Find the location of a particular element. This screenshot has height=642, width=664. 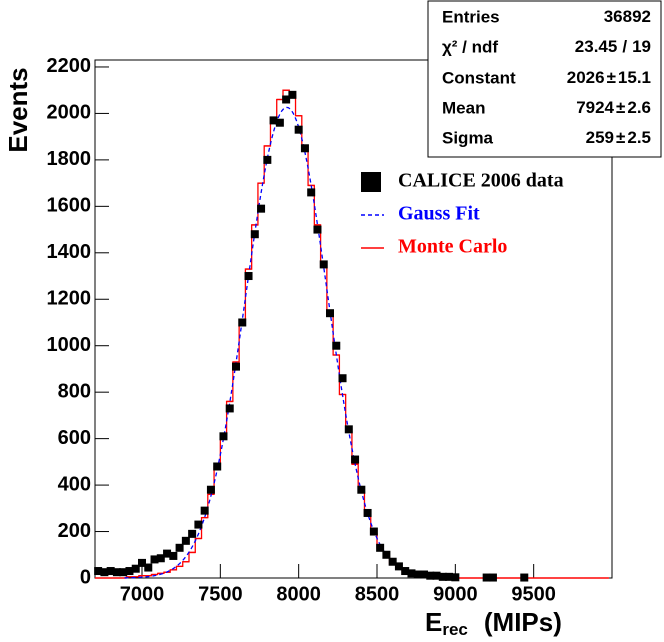

y-tick-label: 1200 is located at coordinates (69, 299).